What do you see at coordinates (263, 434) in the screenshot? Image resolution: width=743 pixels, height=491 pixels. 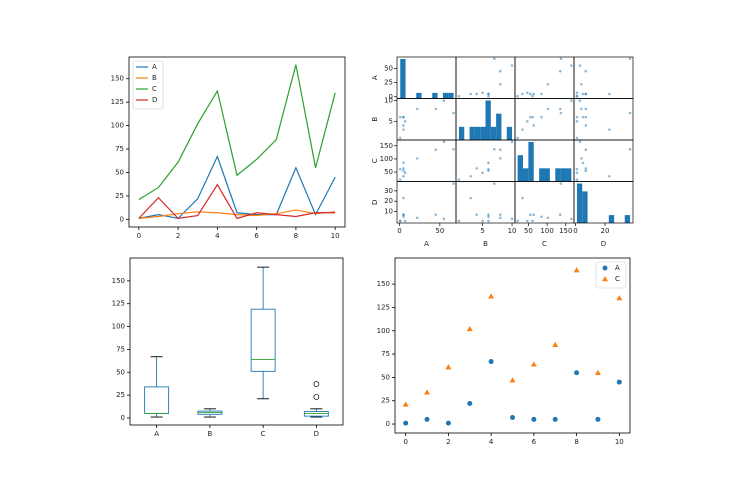 I see `x-tick-label: C` at bounding box center [263, 434].